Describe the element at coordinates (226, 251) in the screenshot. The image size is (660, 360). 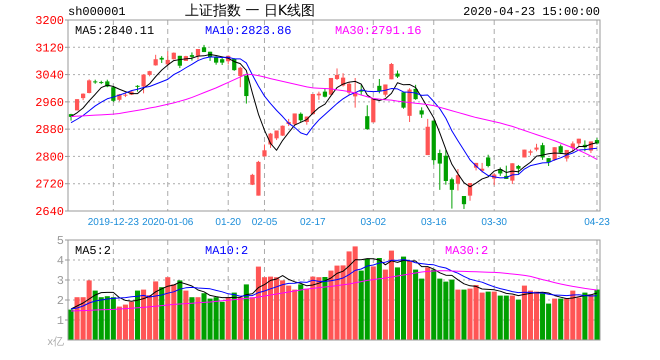
I see `text: MA10:2` at that location.